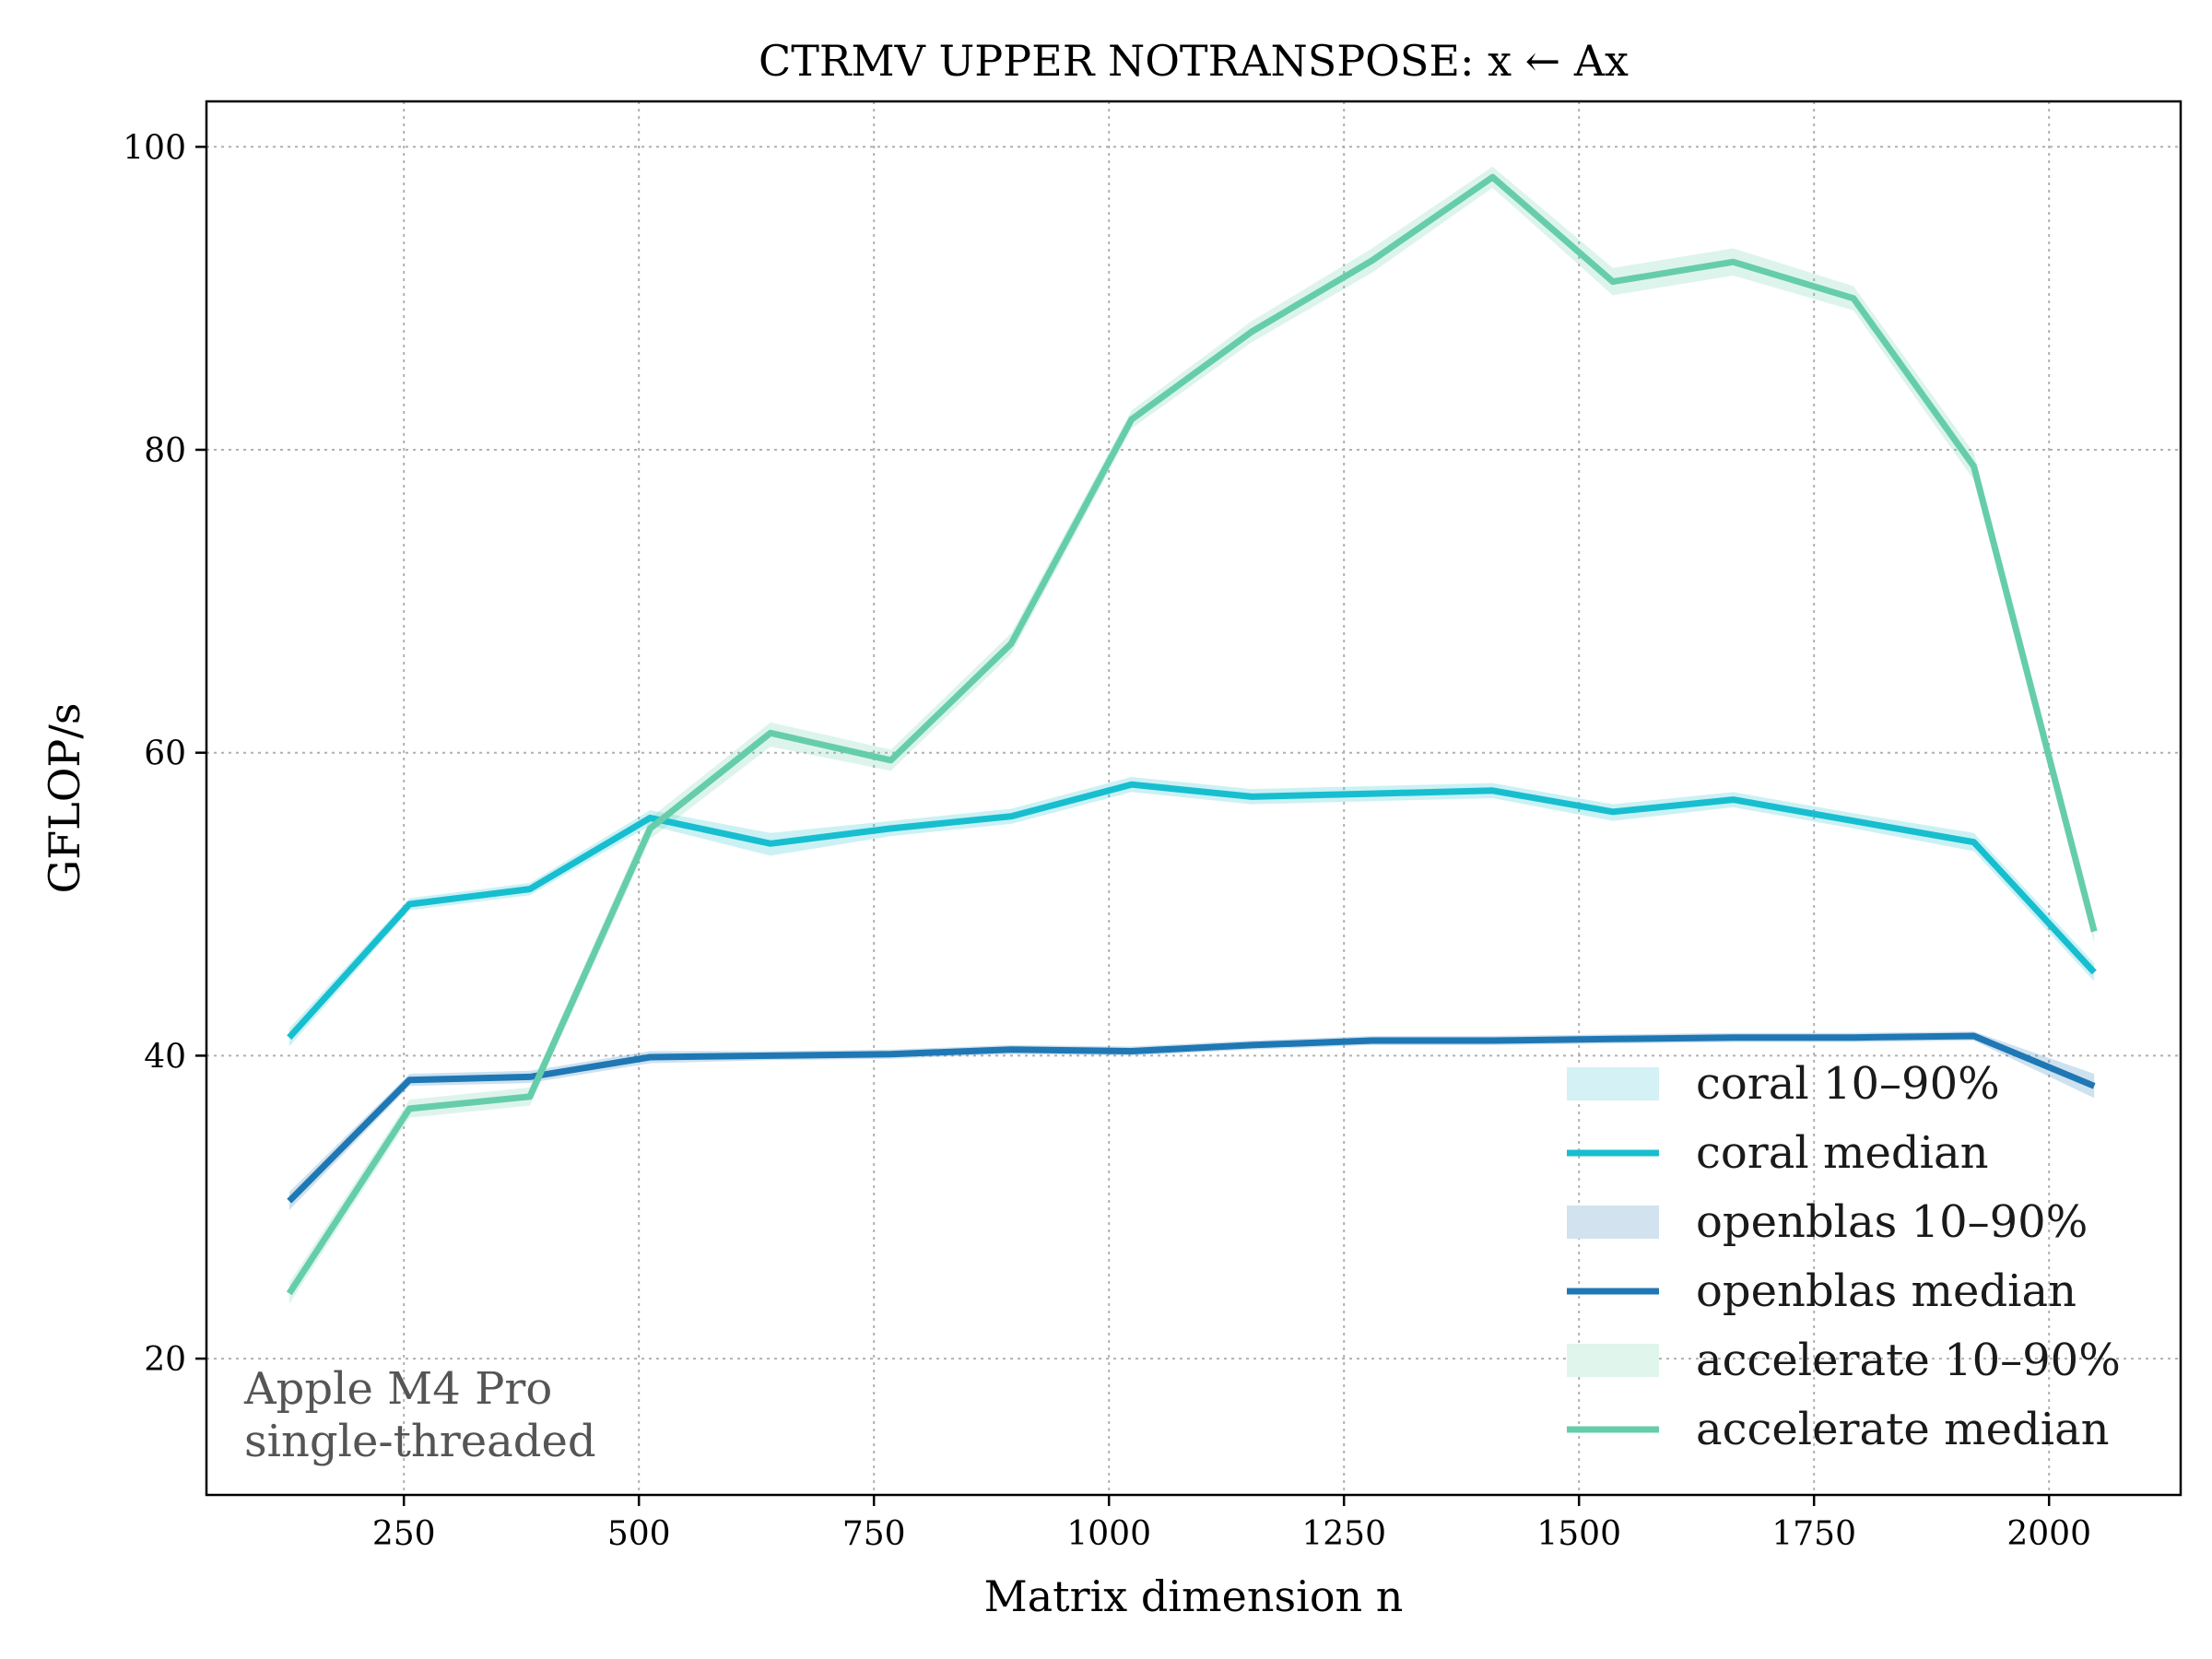 The height and width of the screenshot is (1659, 2212). I want to click on openblas-median-legend-label: openblas median, so click(1886, 1291).